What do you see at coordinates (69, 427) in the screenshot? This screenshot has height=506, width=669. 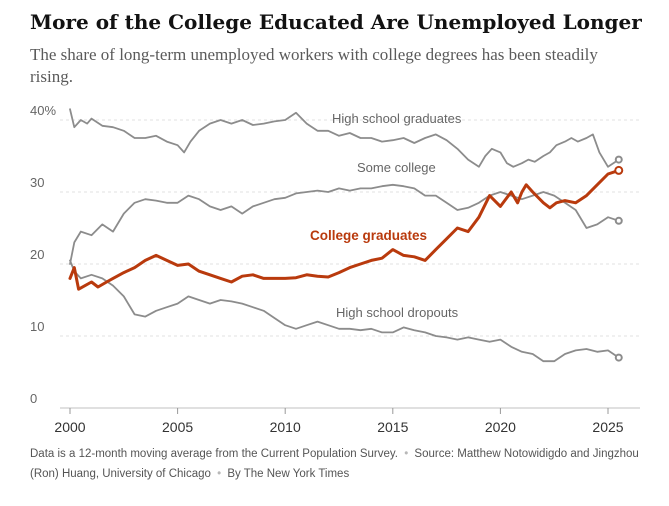 I see `x-tick-label: 2000` at bounding box center [69, 427].